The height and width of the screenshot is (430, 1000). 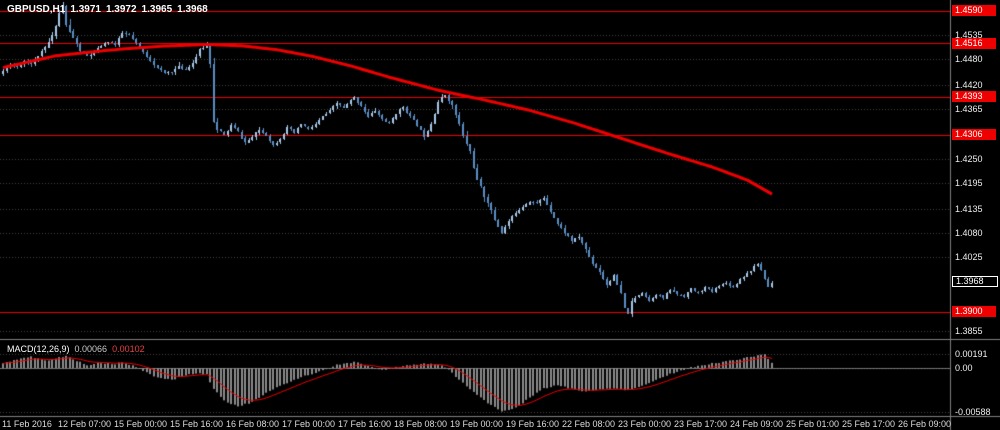 I want to click on macd-indicator-label: MACD(12,26,9) 0.00066 0.00102, so click(x=78, y=349).